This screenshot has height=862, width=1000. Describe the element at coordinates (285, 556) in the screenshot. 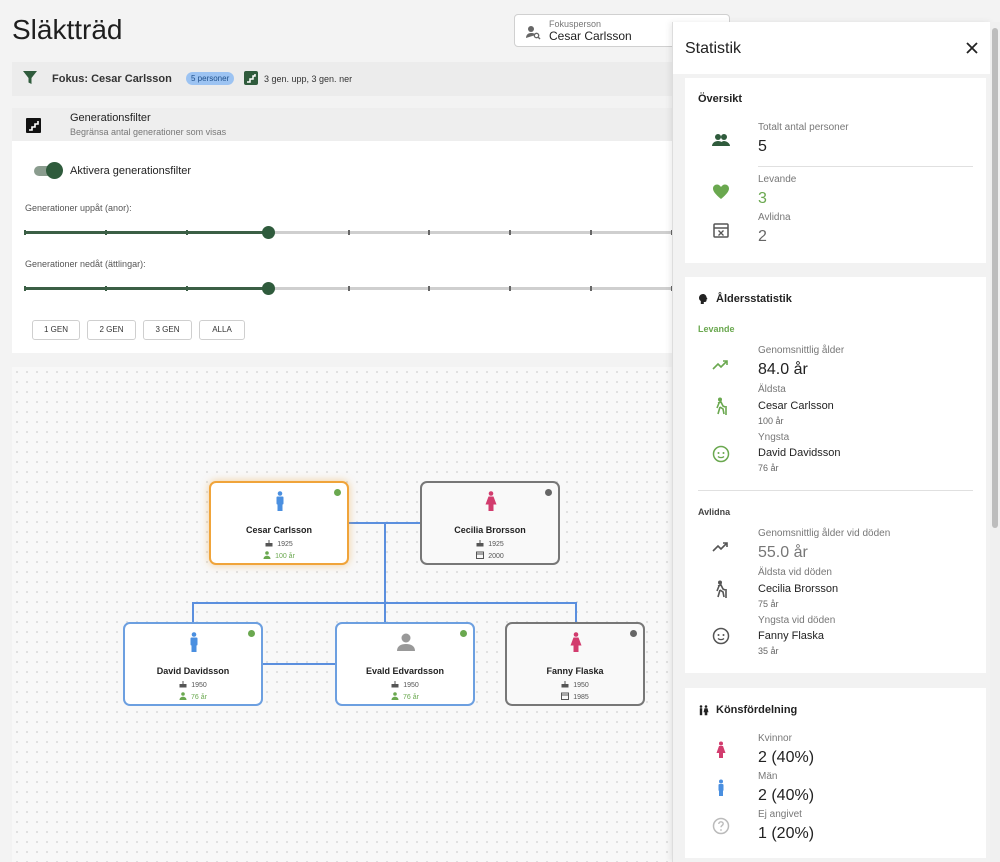

I see `age-text: 100 år` at that location.